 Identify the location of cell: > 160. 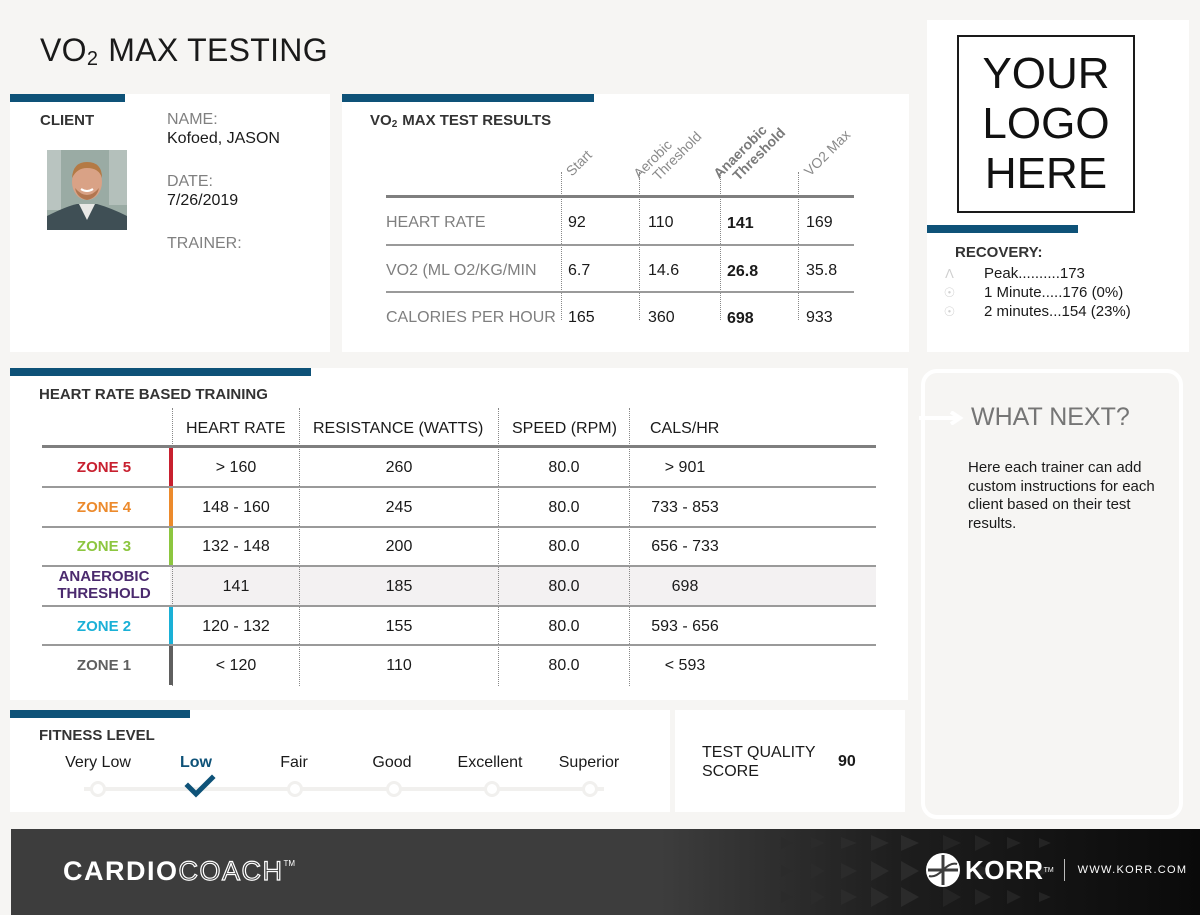
(236, 467).